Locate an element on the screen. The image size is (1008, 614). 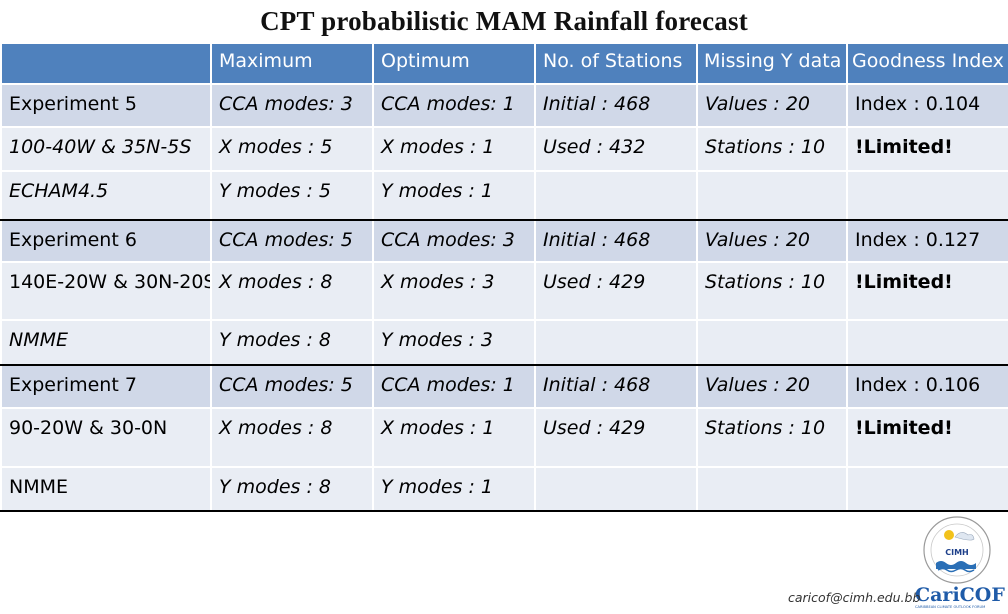
caricof-logo: CariCOF CARIBBEAN CLIMATE OUTLOOK FORUM is located at coordinates (959, 596).